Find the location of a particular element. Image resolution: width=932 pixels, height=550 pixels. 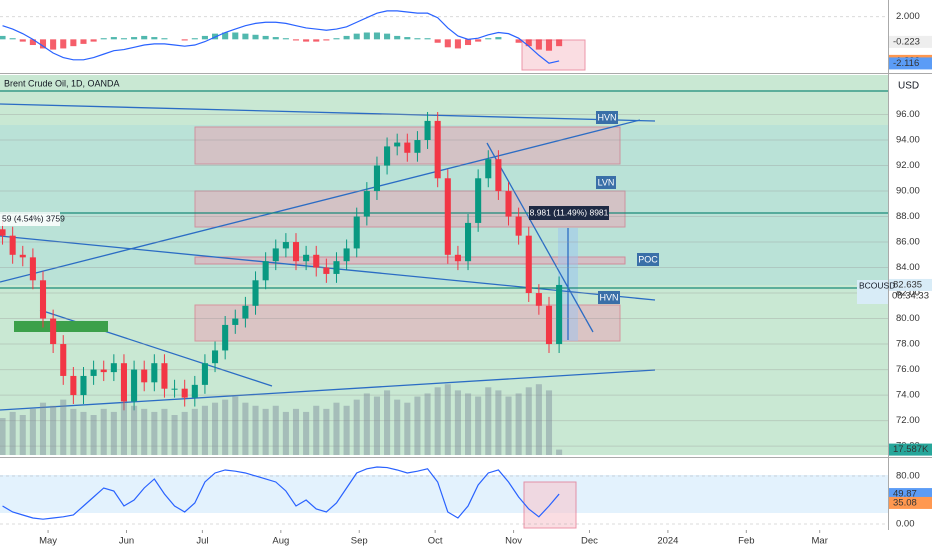

badge-label: -2.116 is located at coordinates (906, 63).